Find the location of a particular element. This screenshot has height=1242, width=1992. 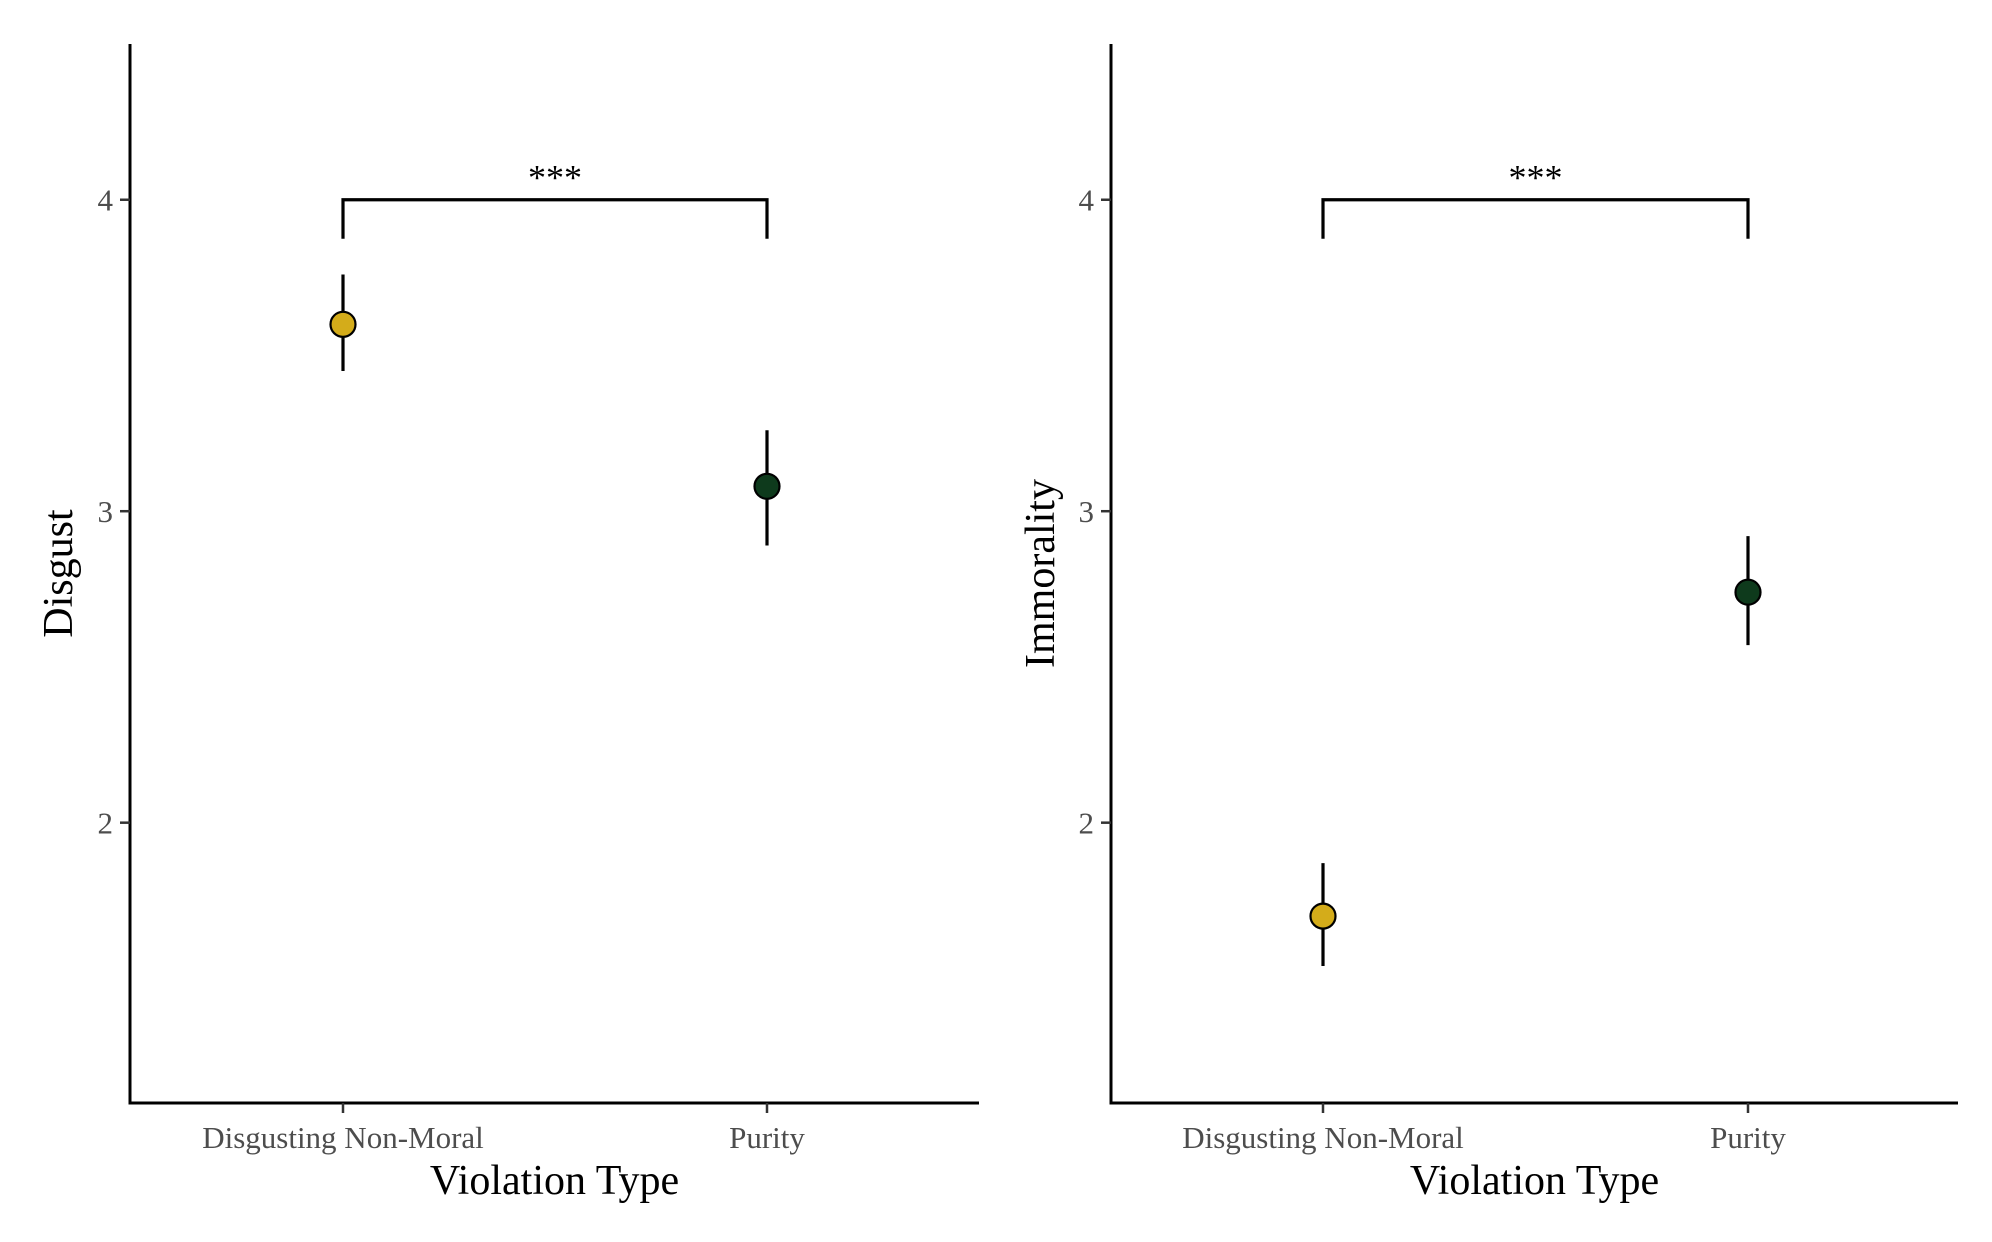

y-axis-title: Disgust is located at coordinates (59, 573).